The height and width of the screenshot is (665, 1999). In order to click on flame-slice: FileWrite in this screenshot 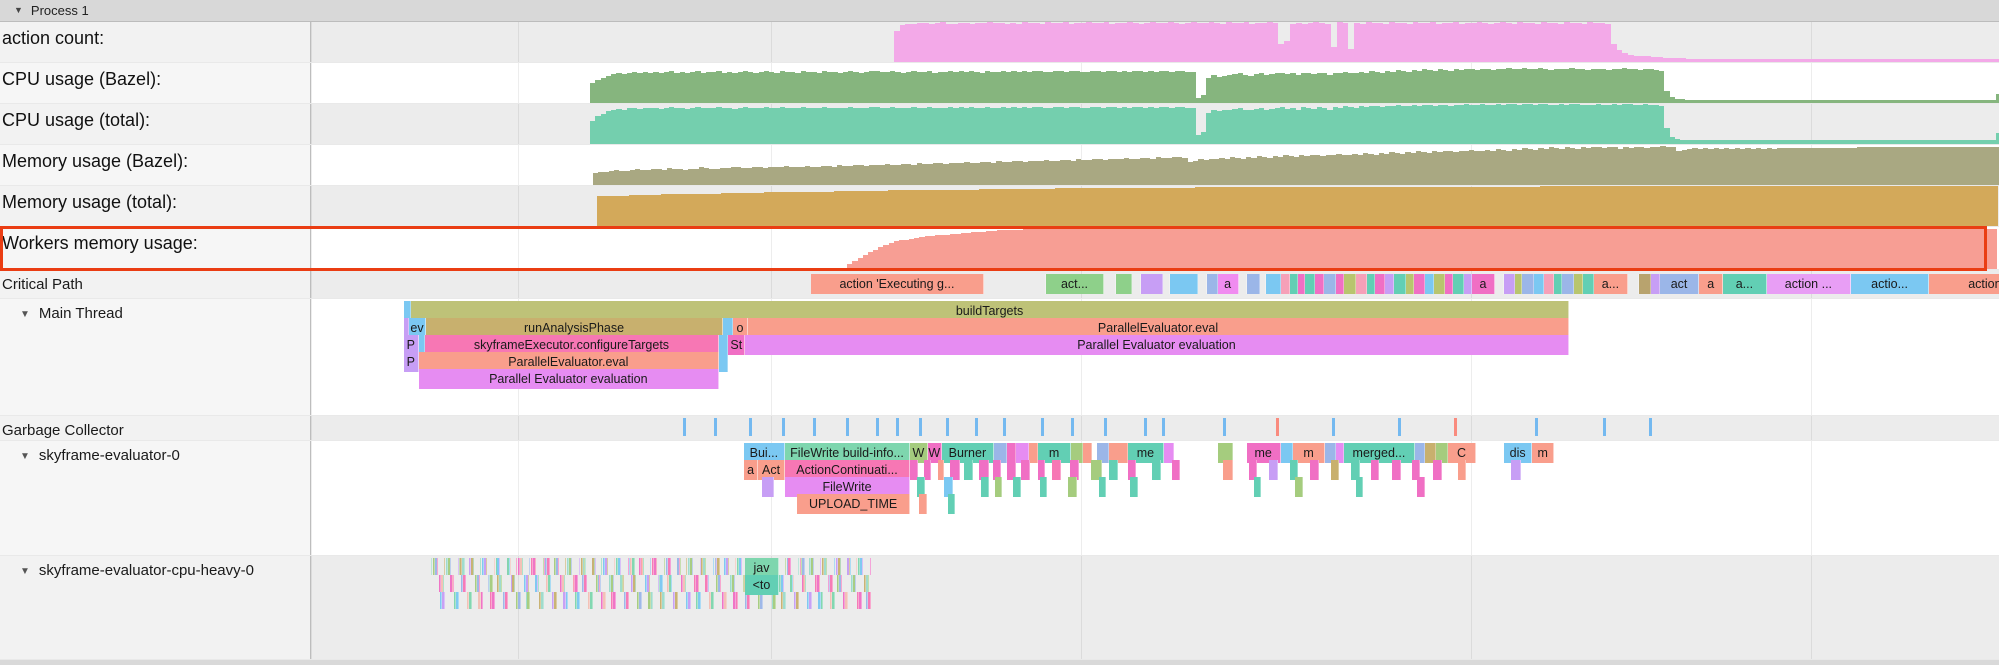, I will do `click(847, 487)`.